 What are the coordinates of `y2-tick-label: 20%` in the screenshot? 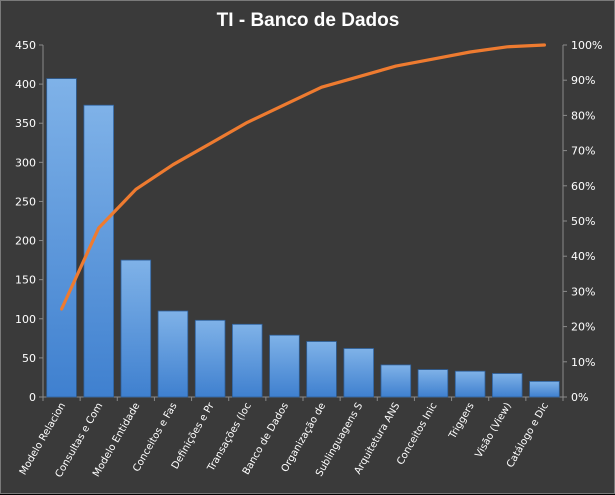 It's located at (583, 327).